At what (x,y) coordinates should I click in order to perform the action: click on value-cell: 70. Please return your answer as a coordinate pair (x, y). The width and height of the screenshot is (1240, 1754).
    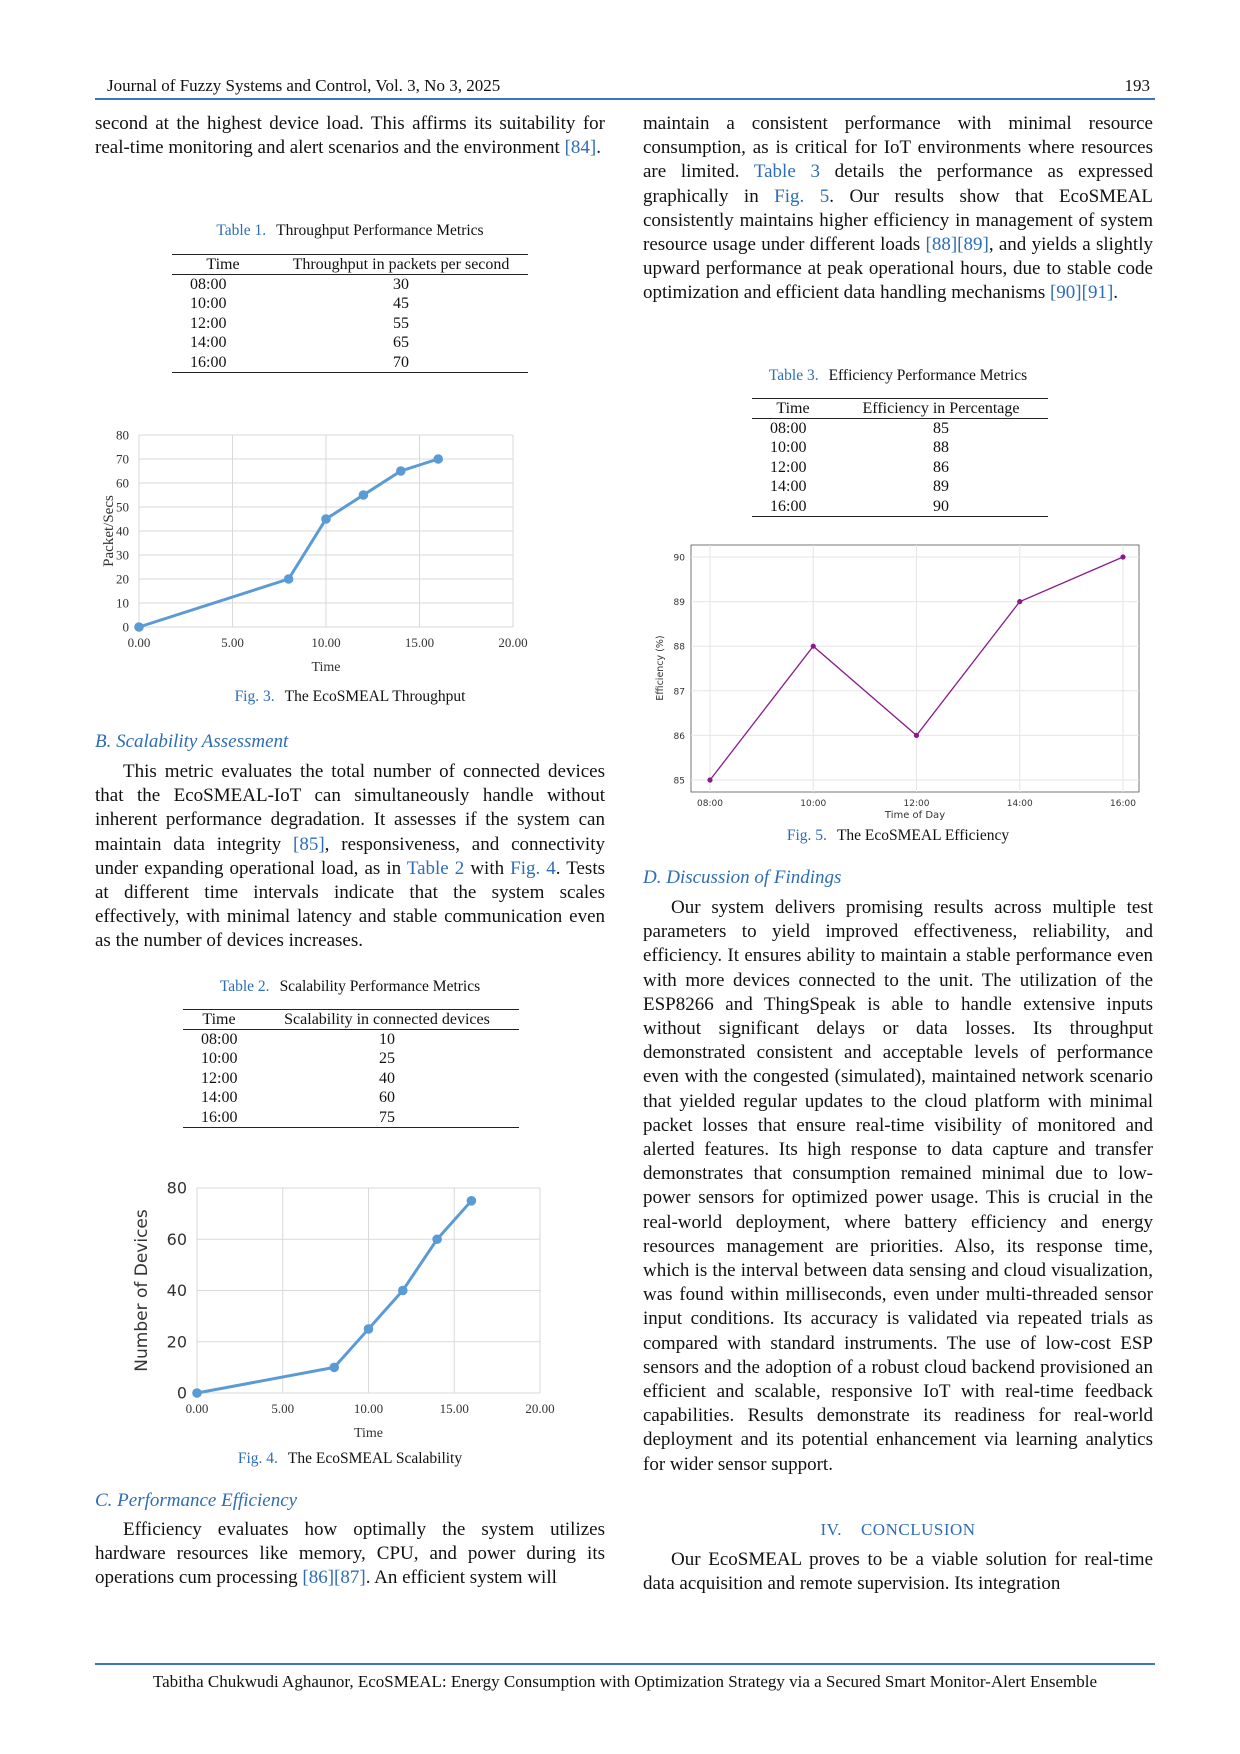
    Looking at the image, I should click on (401, 363).